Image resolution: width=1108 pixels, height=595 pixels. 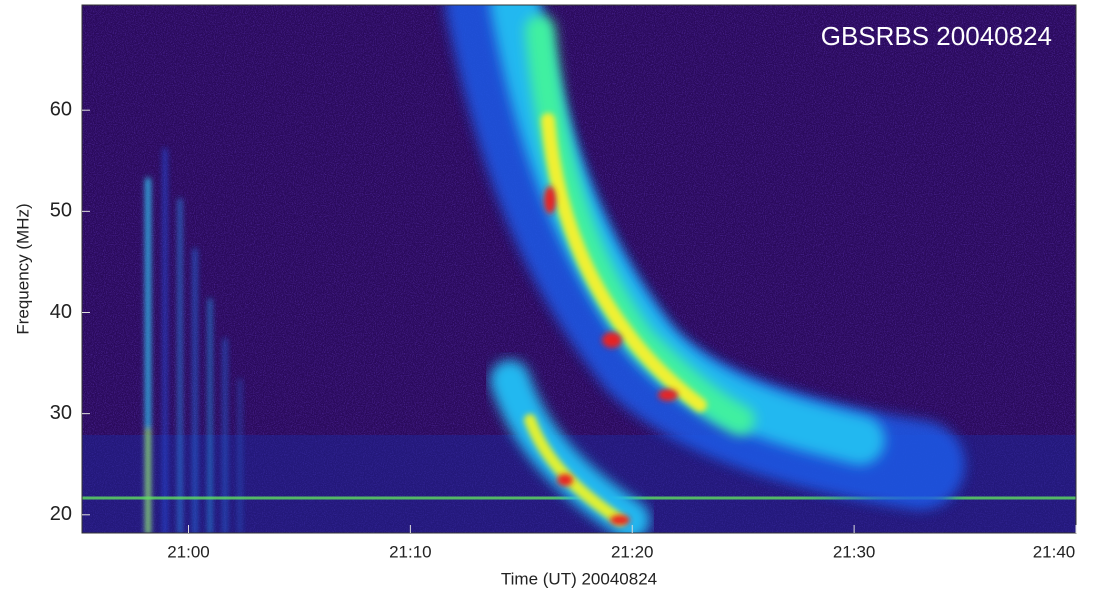 I want to click on y-tick-label: 40, so click(x=61, y=312).